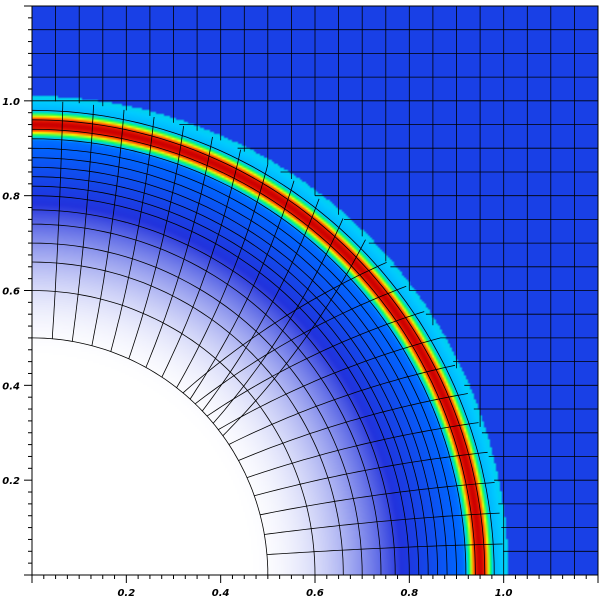 The height and width of the screenshot is (600, 600). What do you see at coordinates (11, 386) in the screenshot?
I see `y-tick-label: 0.4` at bounding box center [11, 386].